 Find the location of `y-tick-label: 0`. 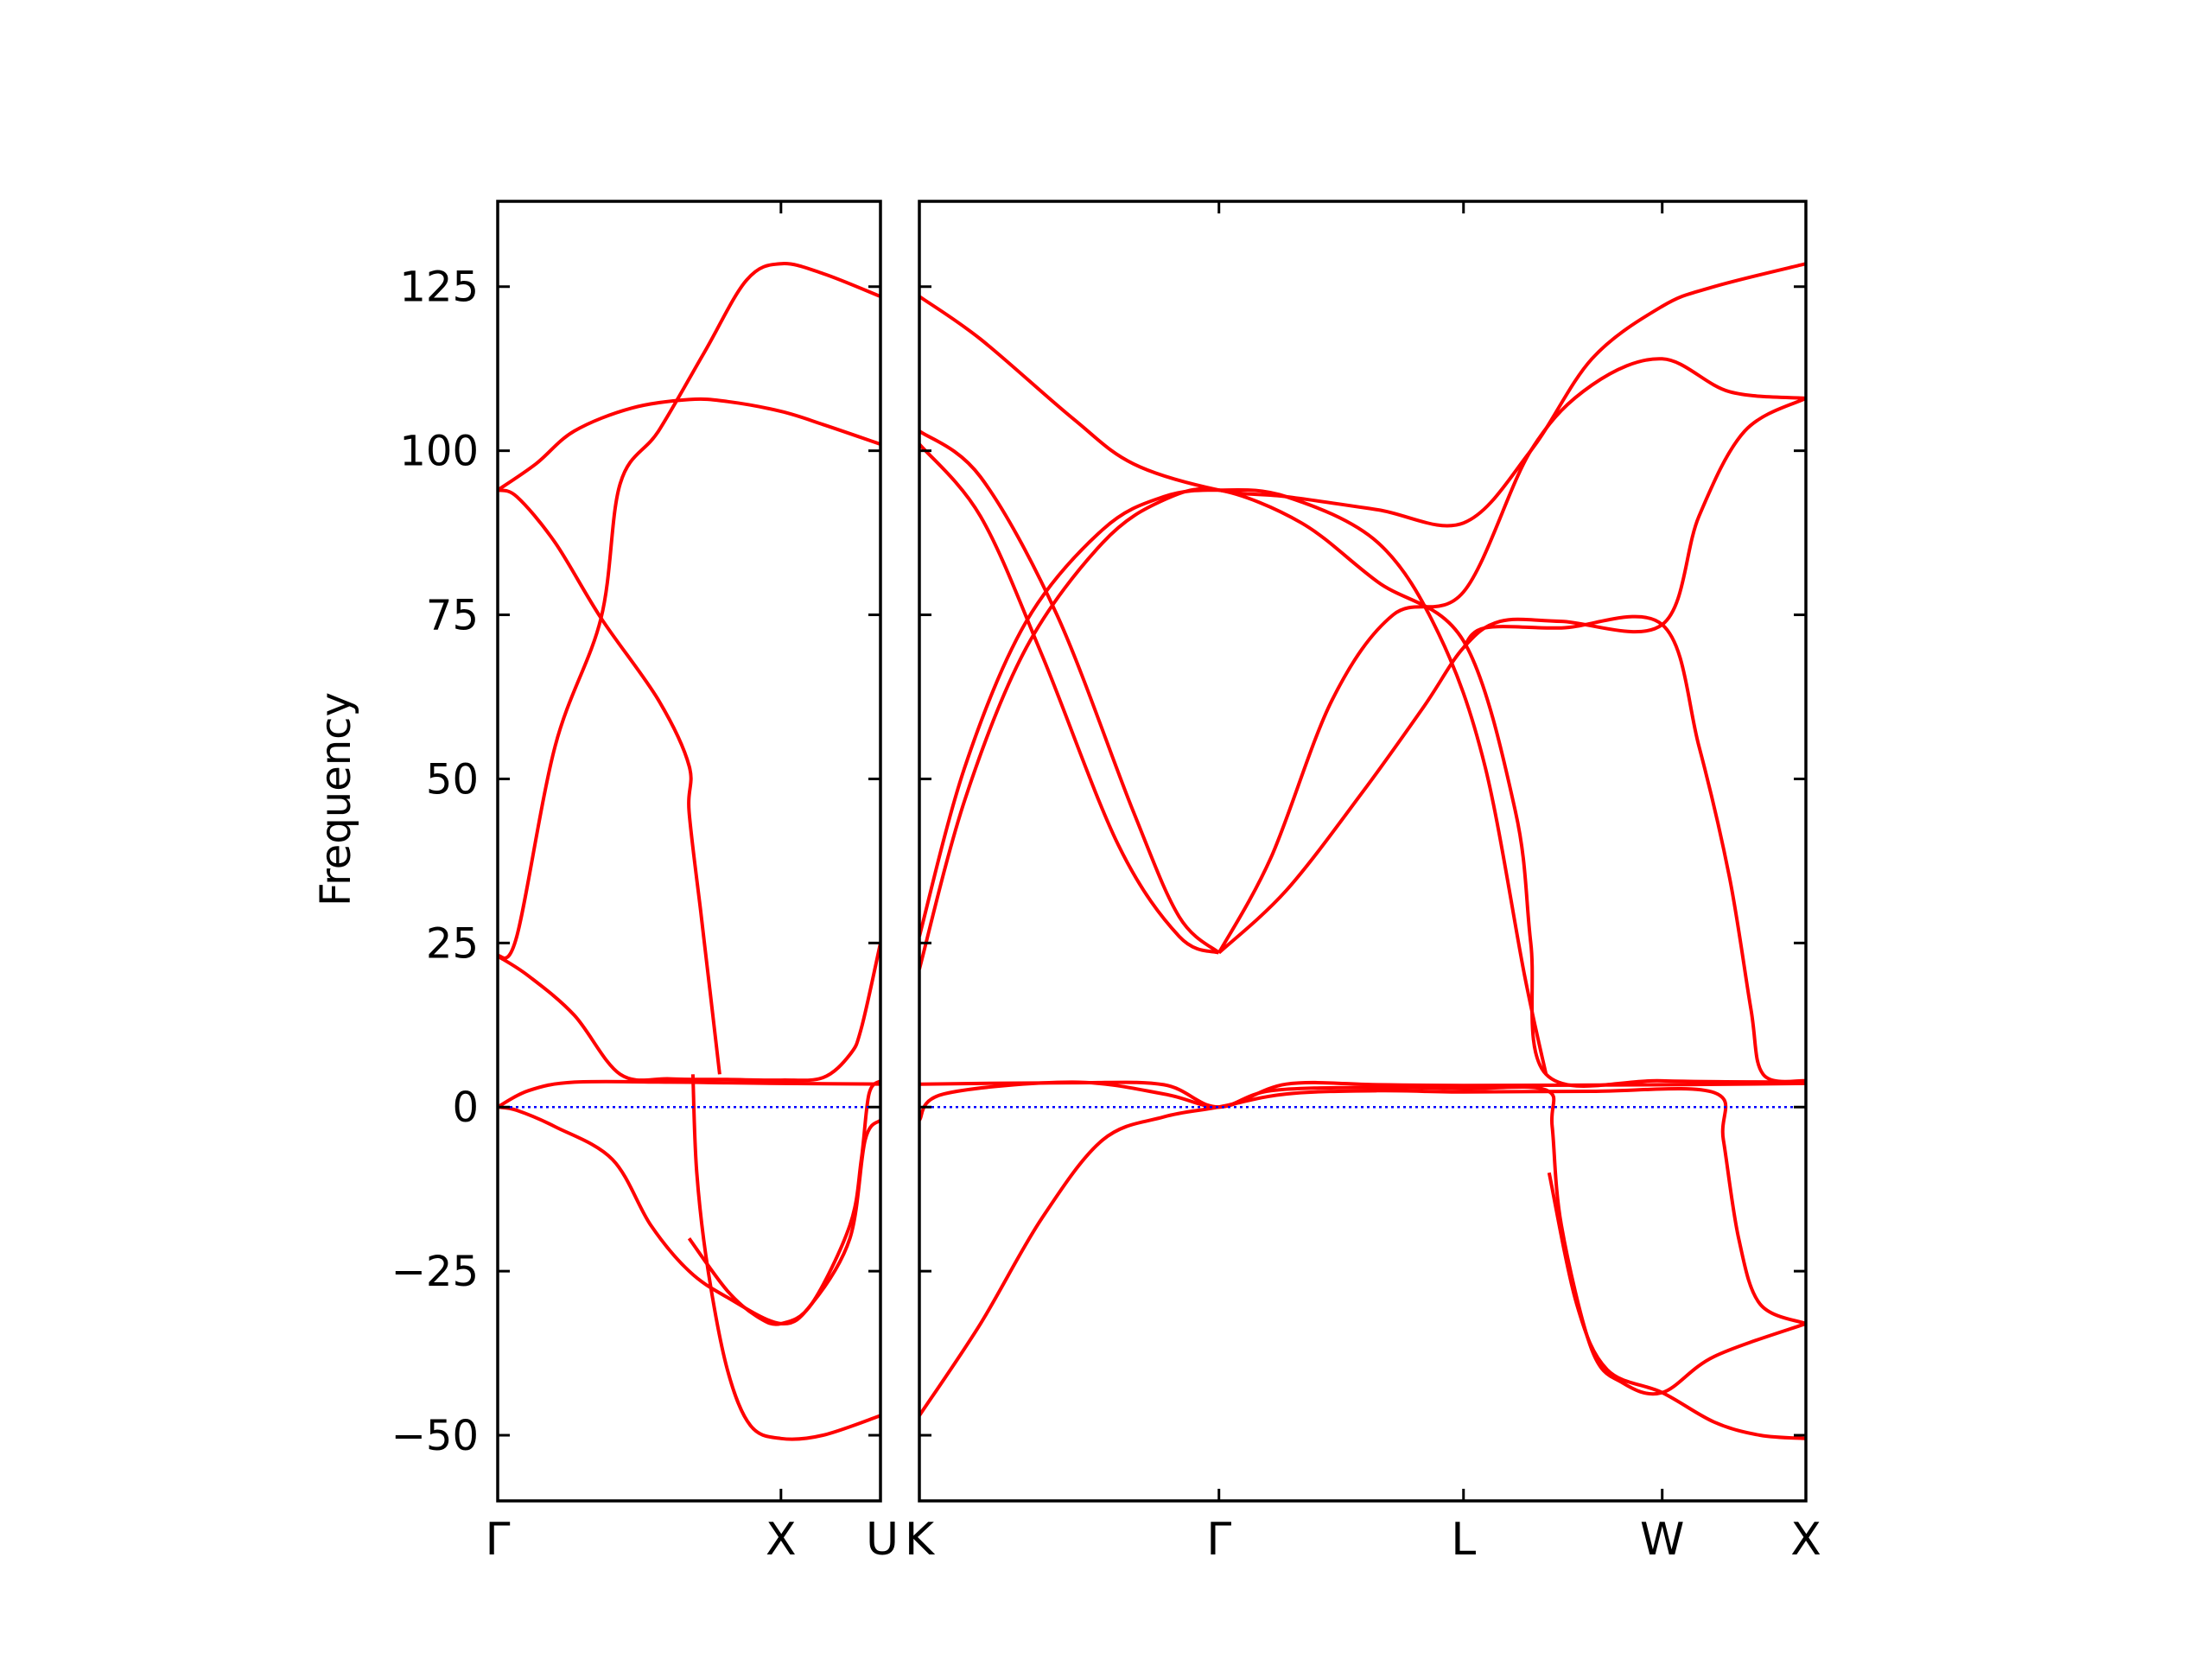

y-tick-label: 0 is located at coordinates (465, 1108).